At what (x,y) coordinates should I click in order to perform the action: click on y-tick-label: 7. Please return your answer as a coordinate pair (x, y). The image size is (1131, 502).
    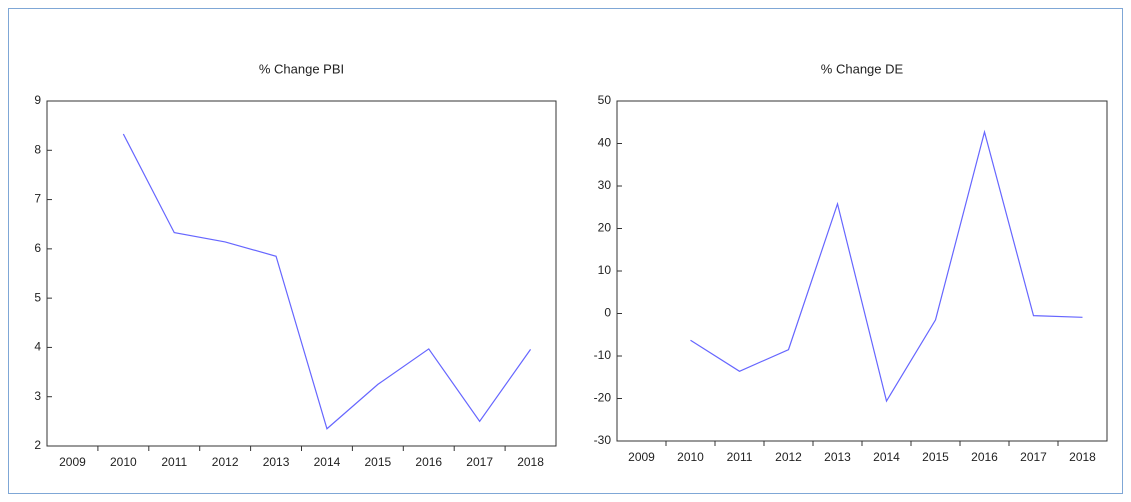
    Looking at the image, I should click on (37, 199).